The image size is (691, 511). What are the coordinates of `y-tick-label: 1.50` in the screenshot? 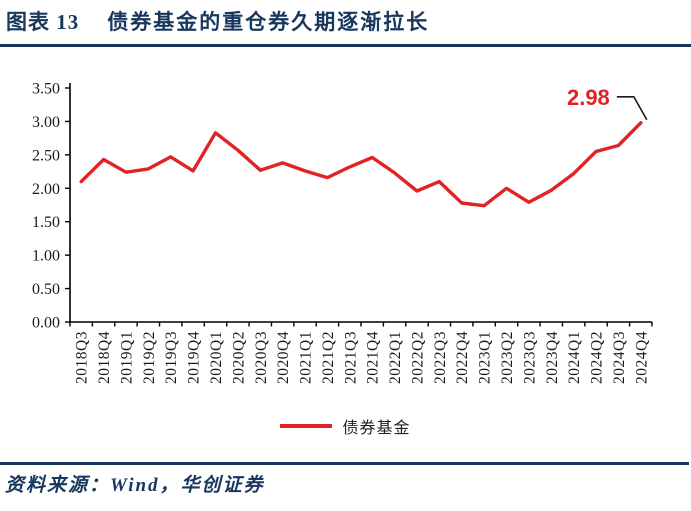 It's located at (46, 222).